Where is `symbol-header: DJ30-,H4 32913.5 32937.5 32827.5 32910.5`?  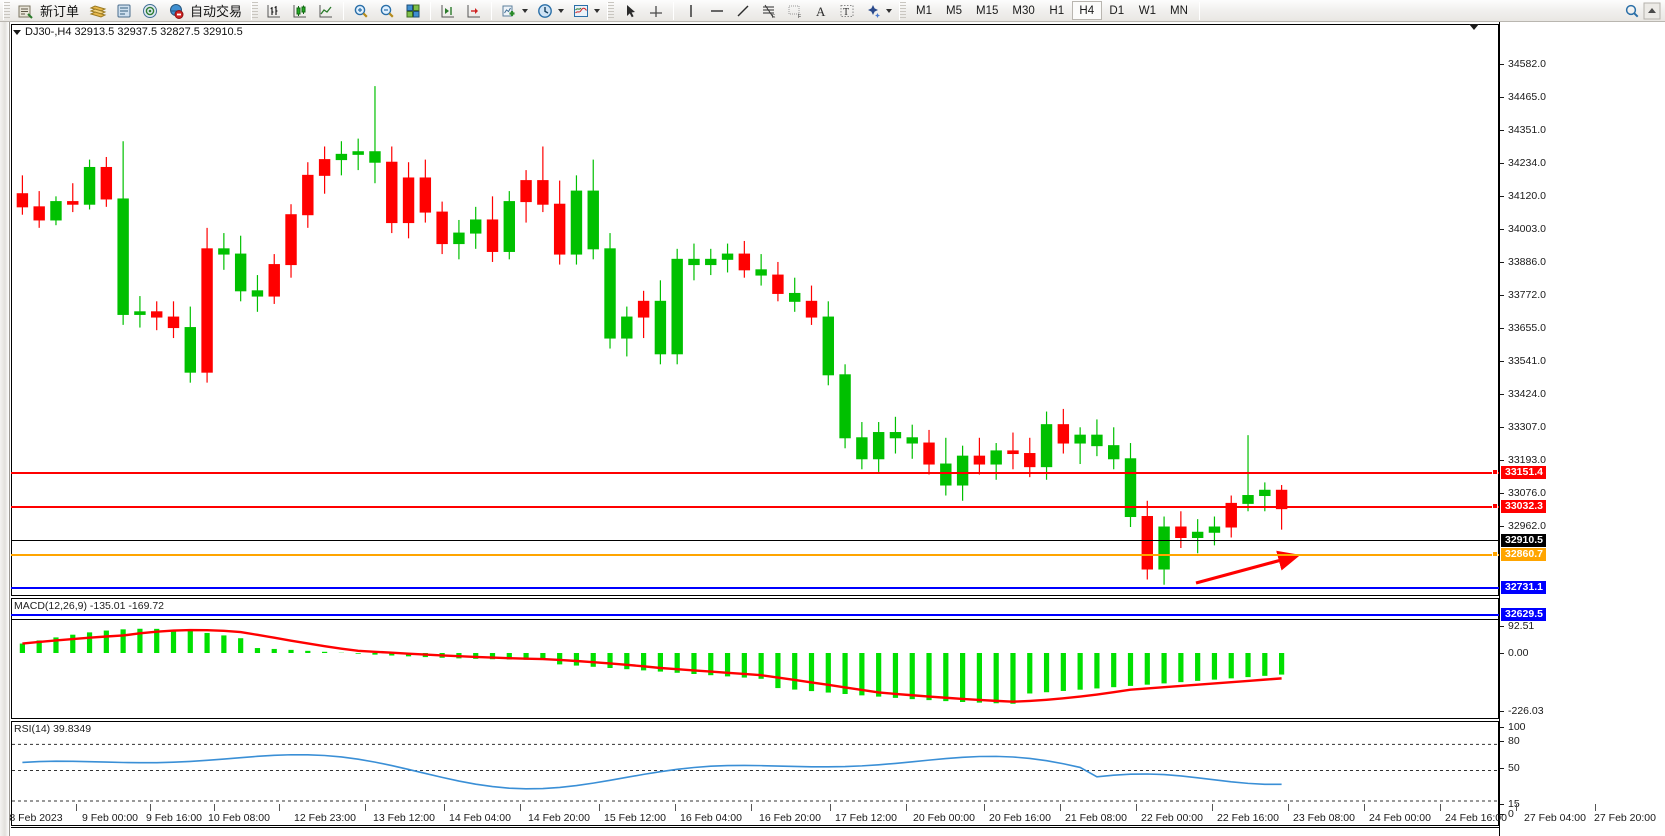 symbol-header: DJ30-,H4 32913.5 32937.5 32827.5 32910.5 is located at coordinates (128, 32).